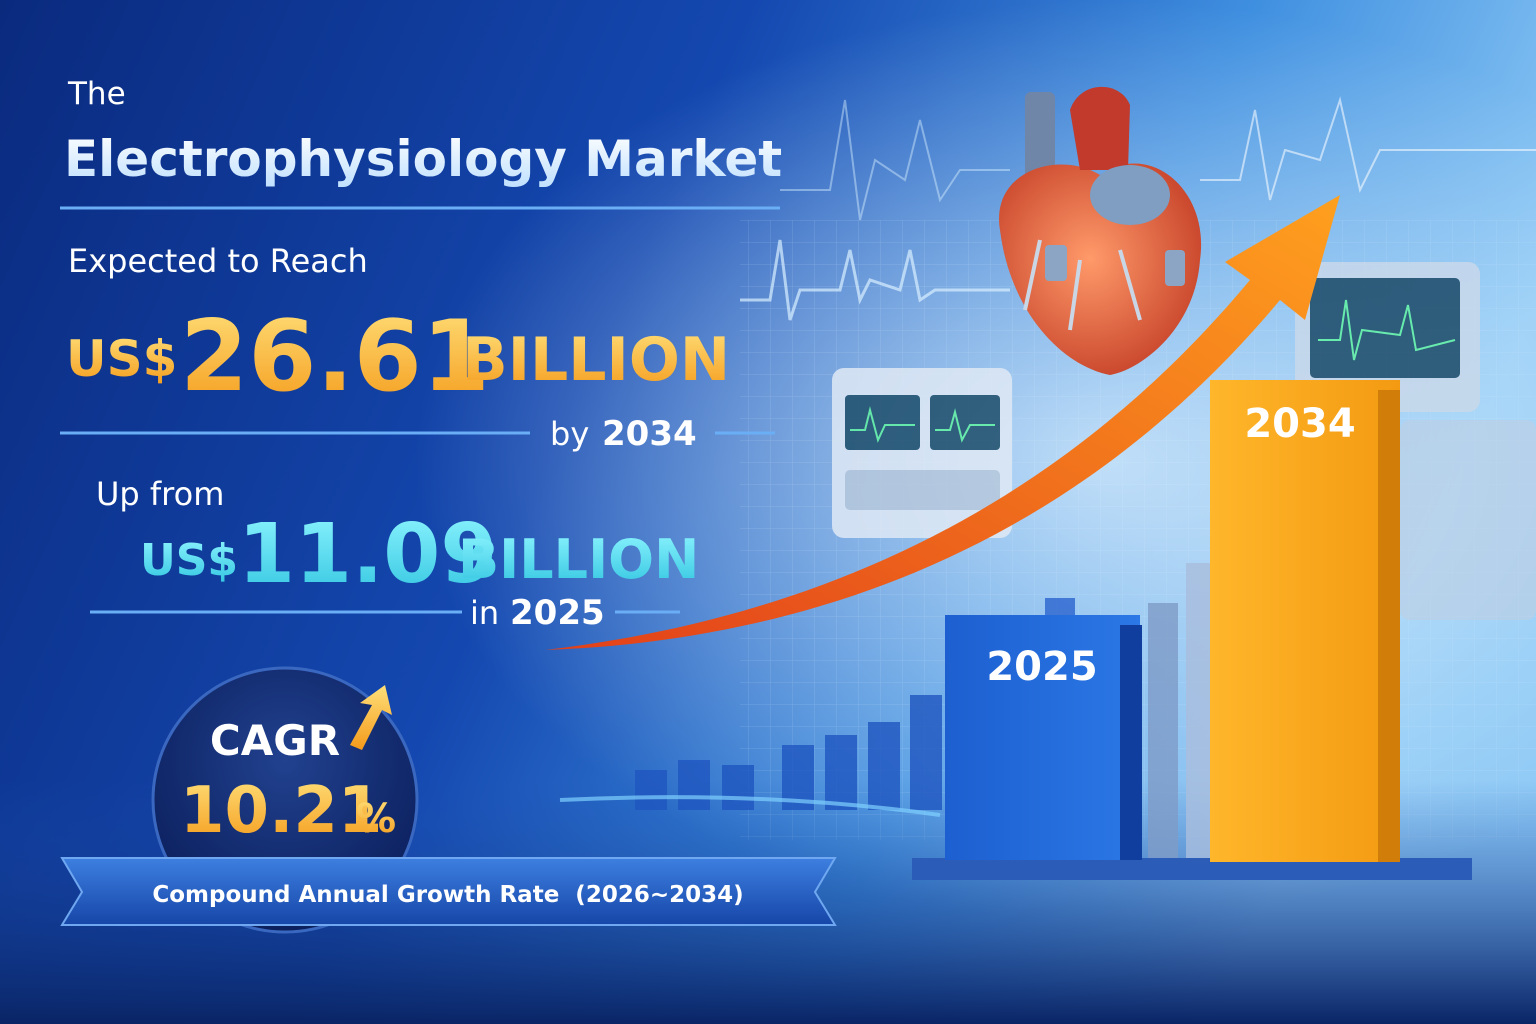 The width and height of the screenshot is (1536, 1024). I want to click on monitor-trace, so click(1387, 330).